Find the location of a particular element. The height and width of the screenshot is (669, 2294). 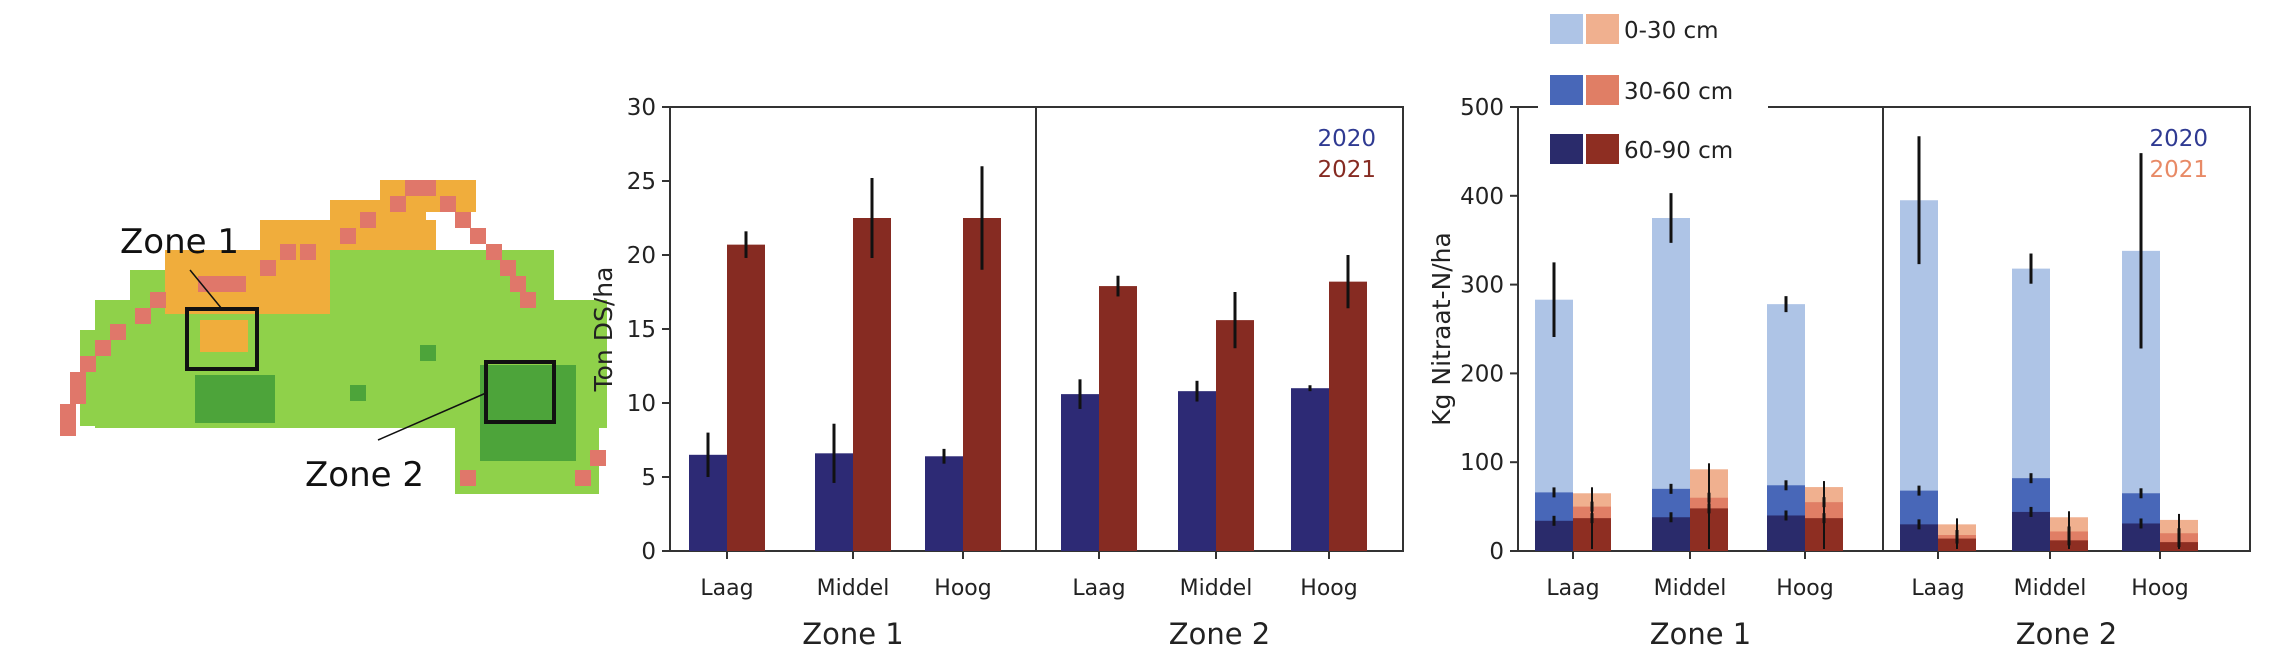

x-tick-label: Hoog is located at coordinates (2159, 588).